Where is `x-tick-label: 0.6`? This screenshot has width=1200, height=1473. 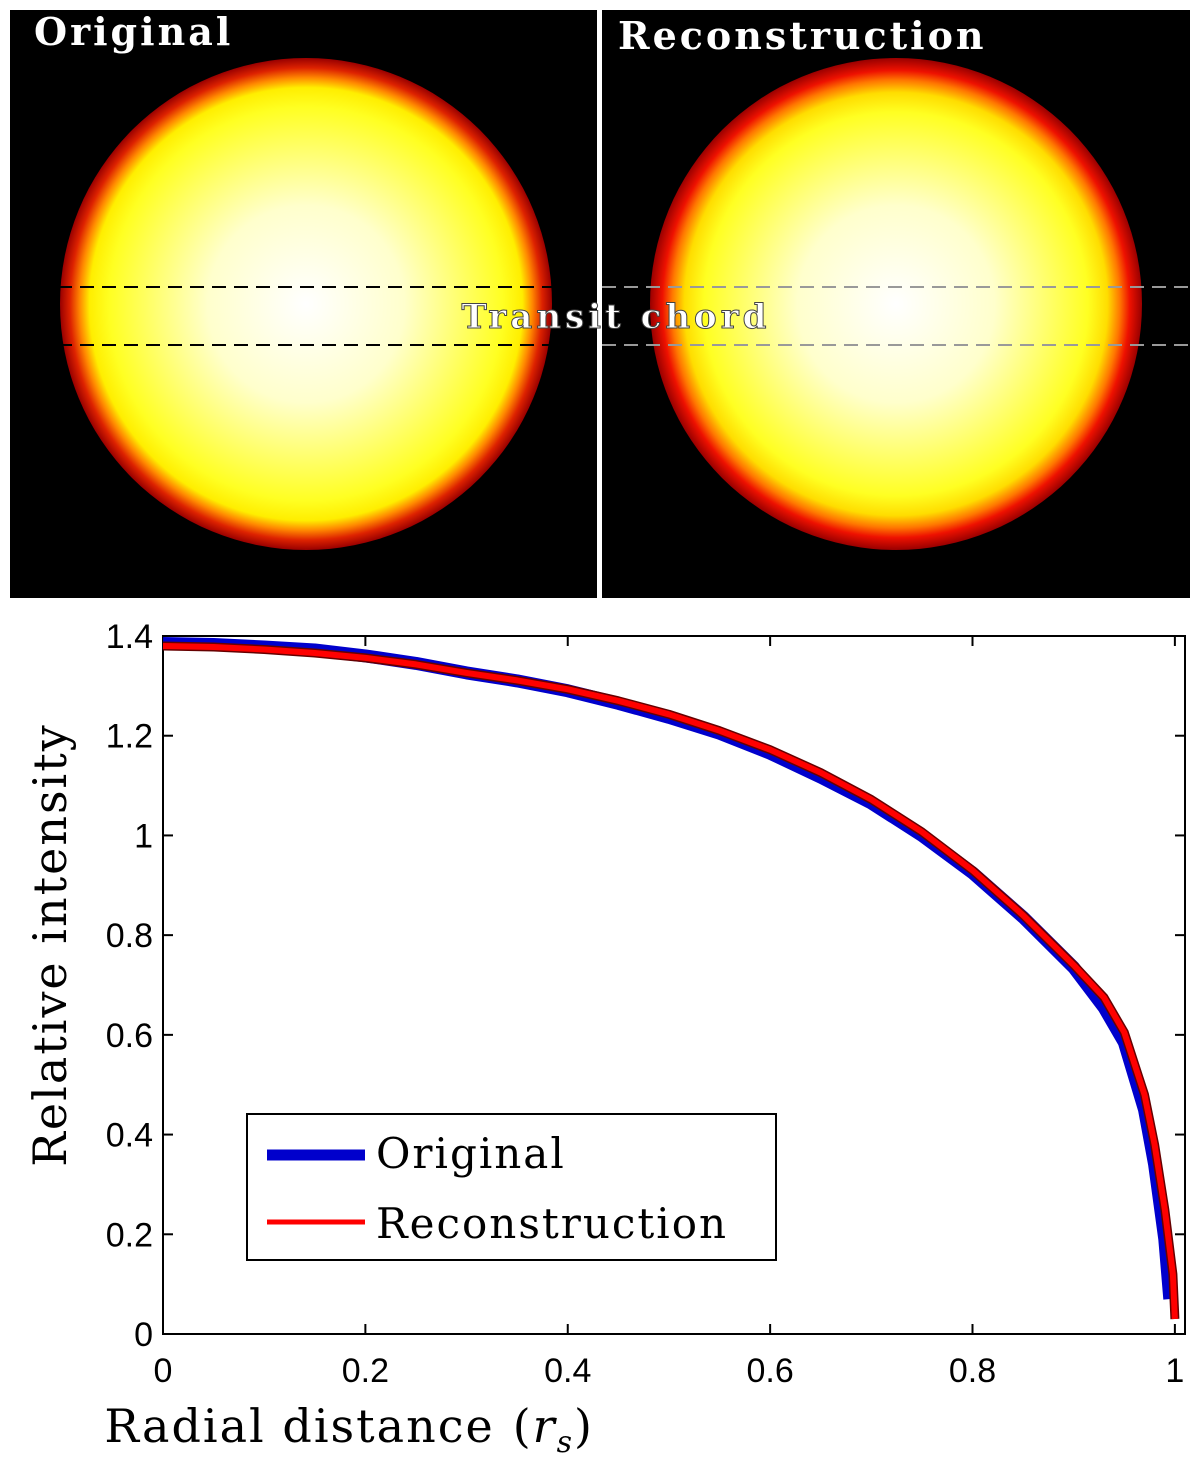 x-tick-label: 0.6 is located at coordinates (769, 1371).